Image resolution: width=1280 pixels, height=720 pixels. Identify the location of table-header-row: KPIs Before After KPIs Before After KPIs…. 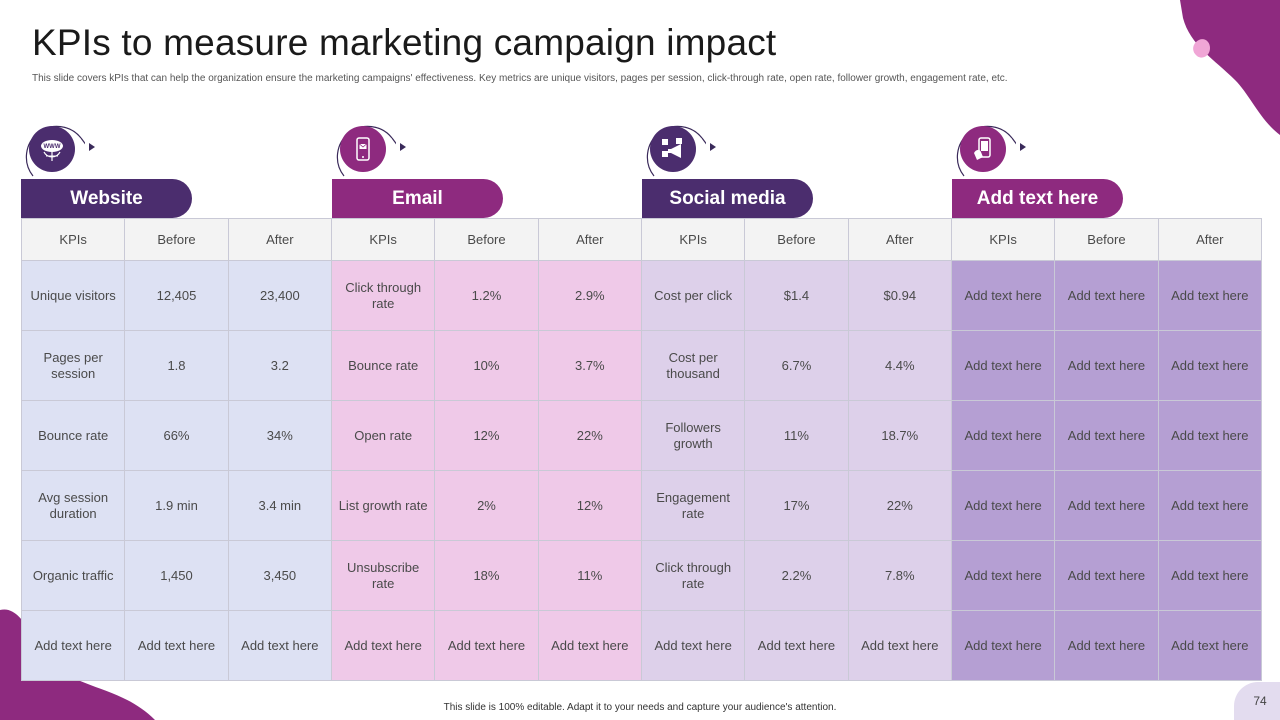
(641, 239).